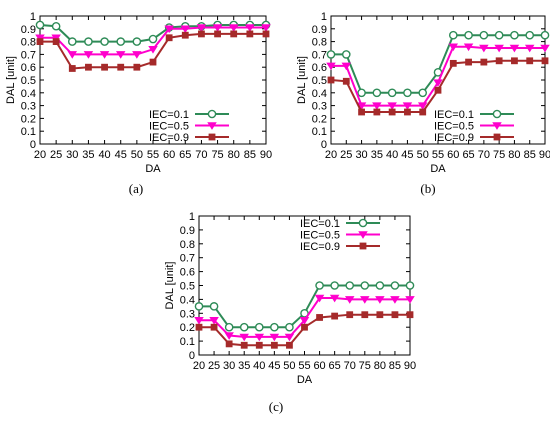  What do you see at coordinates (346, 155) in the screenshot?
I see `x-tick-label: 25` at bounding box center [346, 155].